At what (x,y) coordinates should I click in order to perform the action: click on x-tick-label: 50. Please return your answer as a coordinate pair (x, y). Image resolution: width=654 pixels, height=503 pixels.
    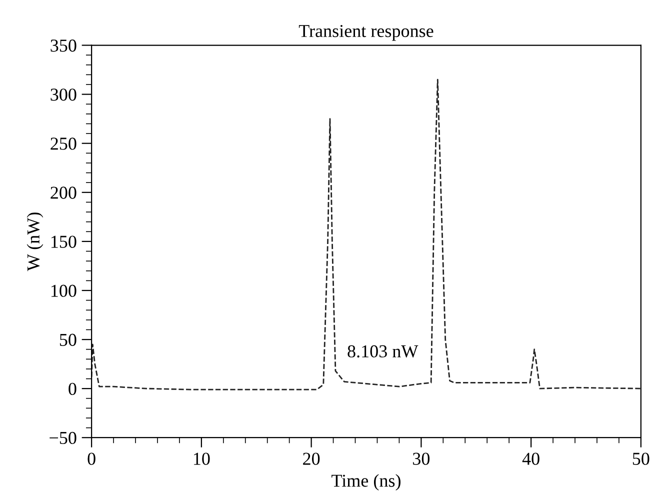
    Looking at the image, I should click on (641, 458).